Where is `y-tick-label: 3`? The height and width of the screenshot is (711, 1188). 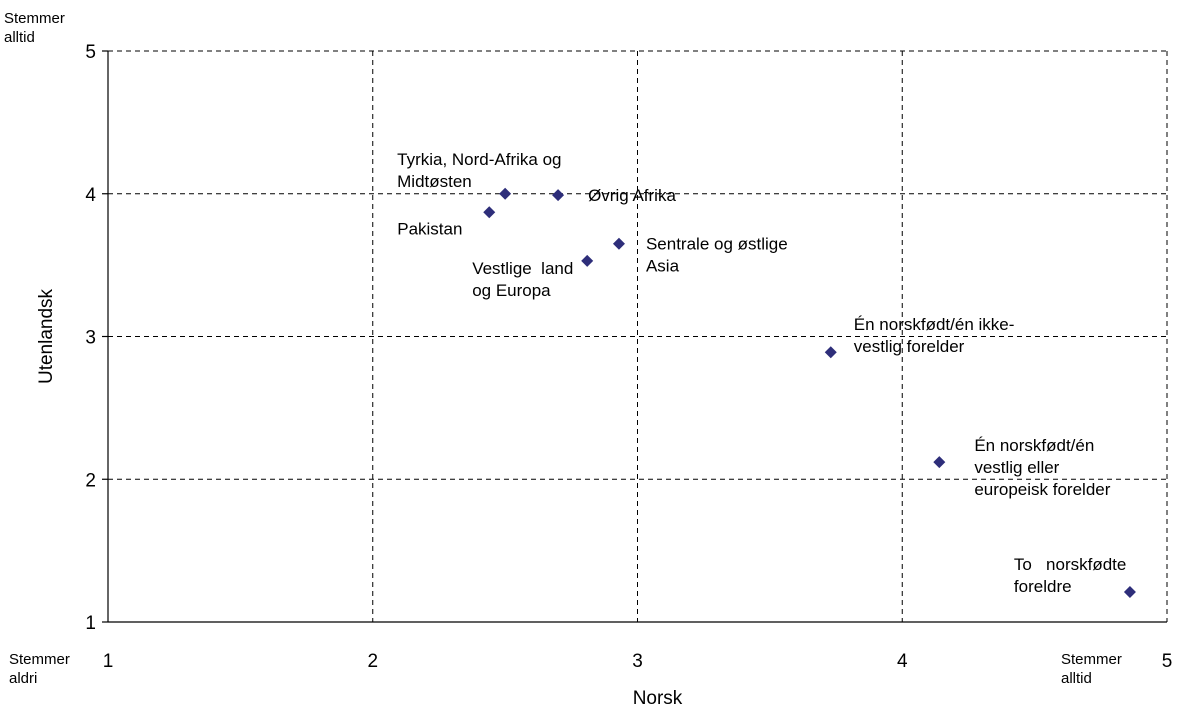
y-tick-label: 3 is located at coordinates (90, 338).